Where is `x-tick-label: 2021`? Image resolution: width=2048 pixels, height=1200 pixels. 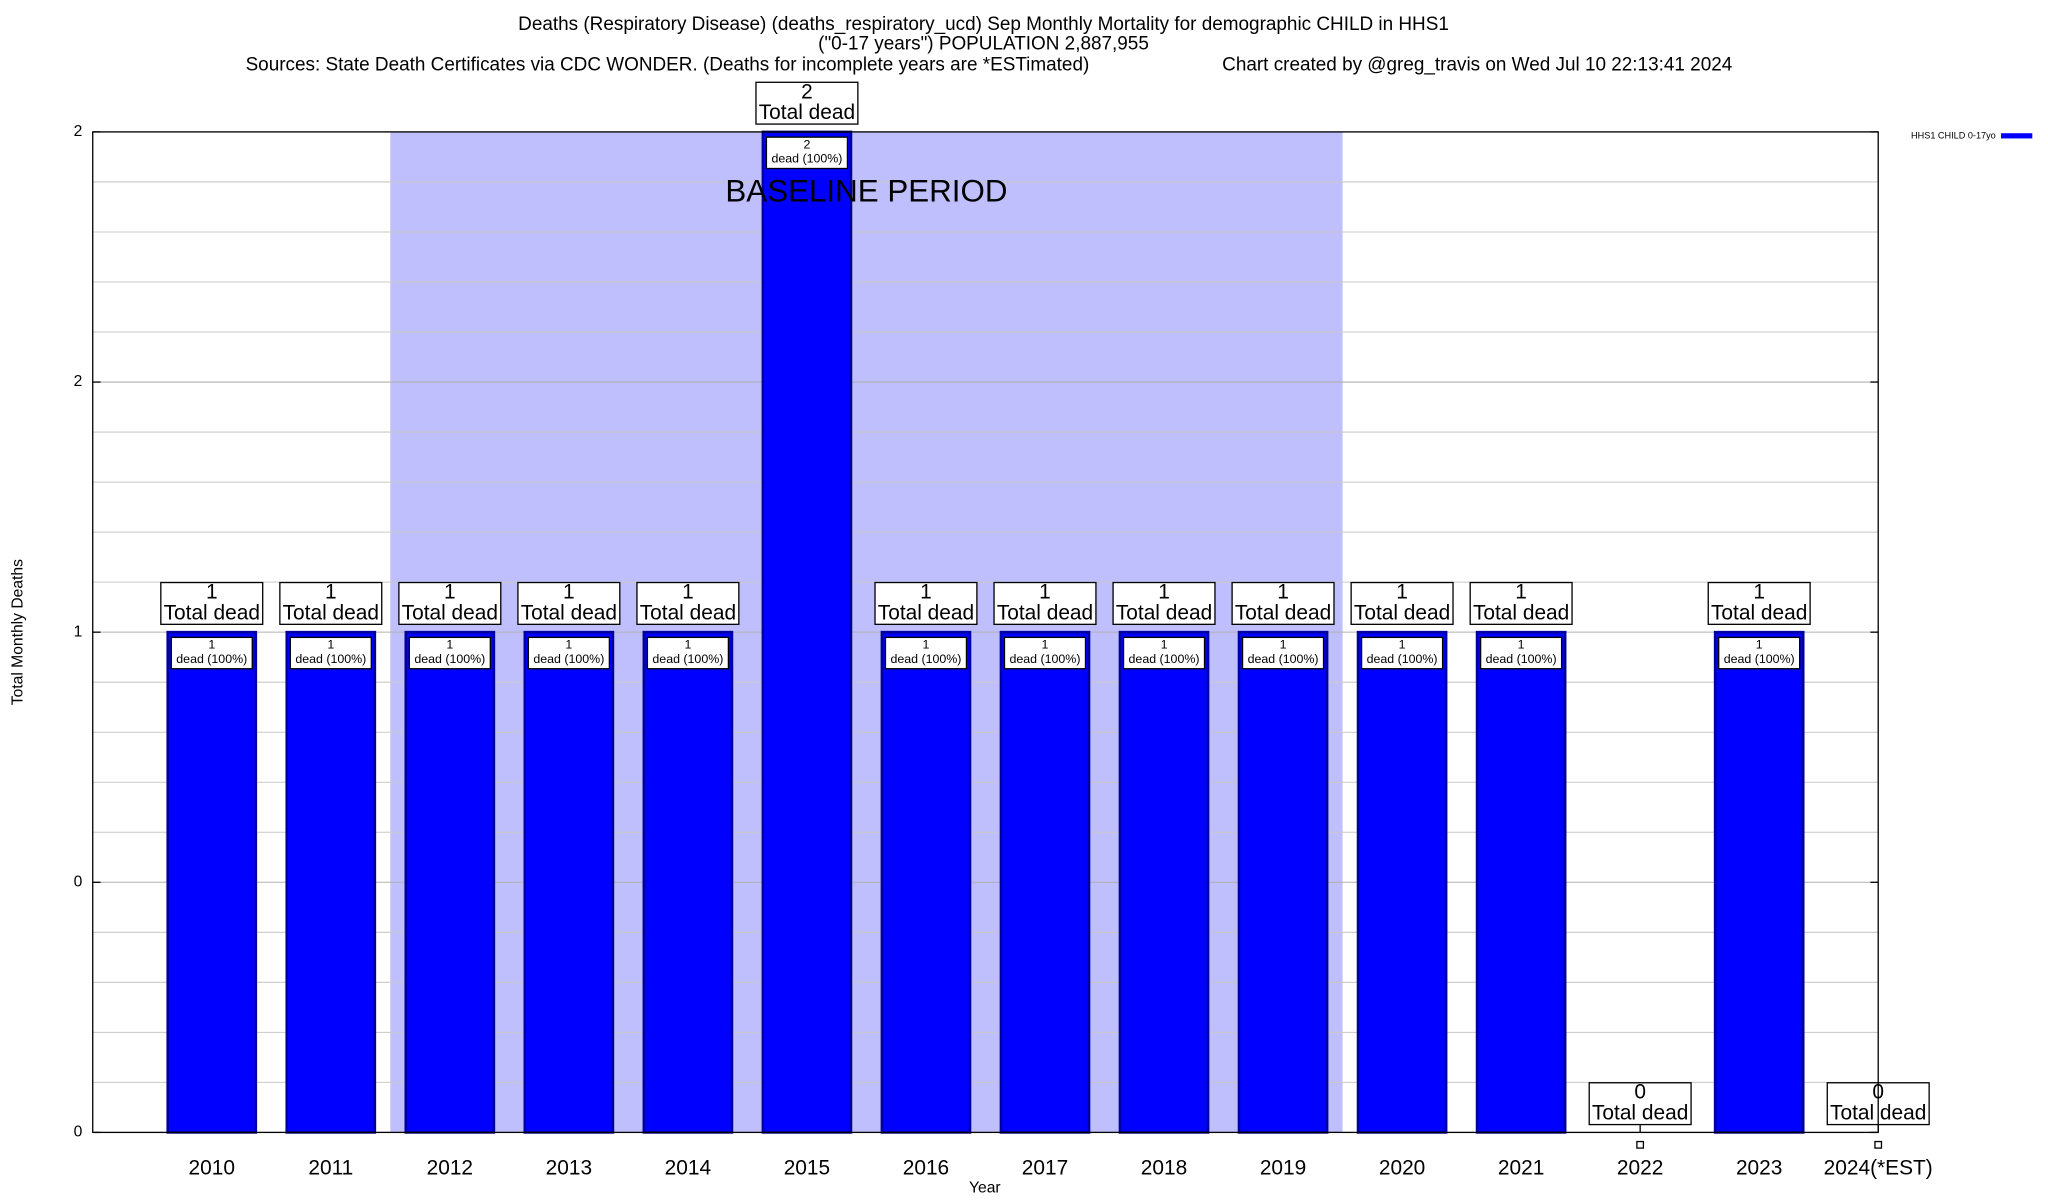
x-tick-label: 2021 is located at coordinates (1521, 1167).